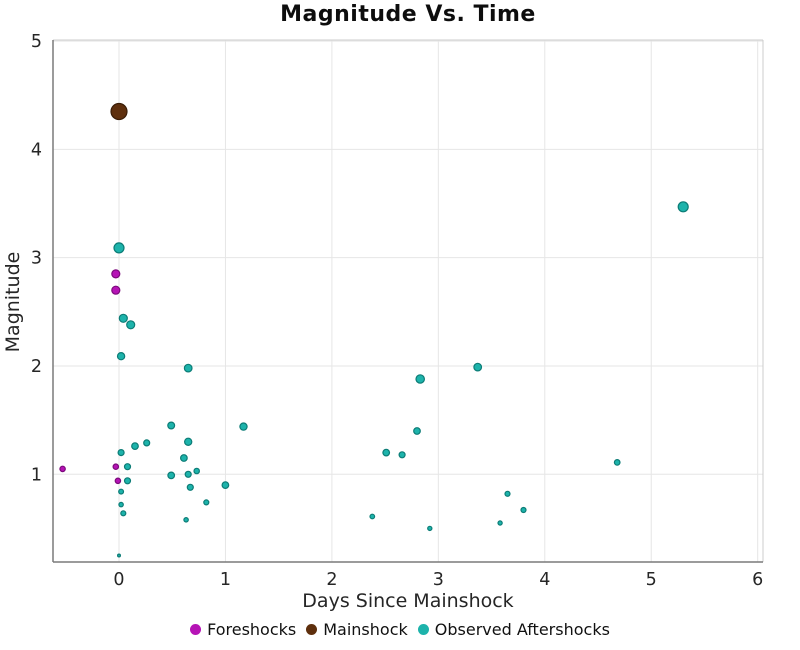  I want to click on x-tick-label: 4, so click(544, 580).